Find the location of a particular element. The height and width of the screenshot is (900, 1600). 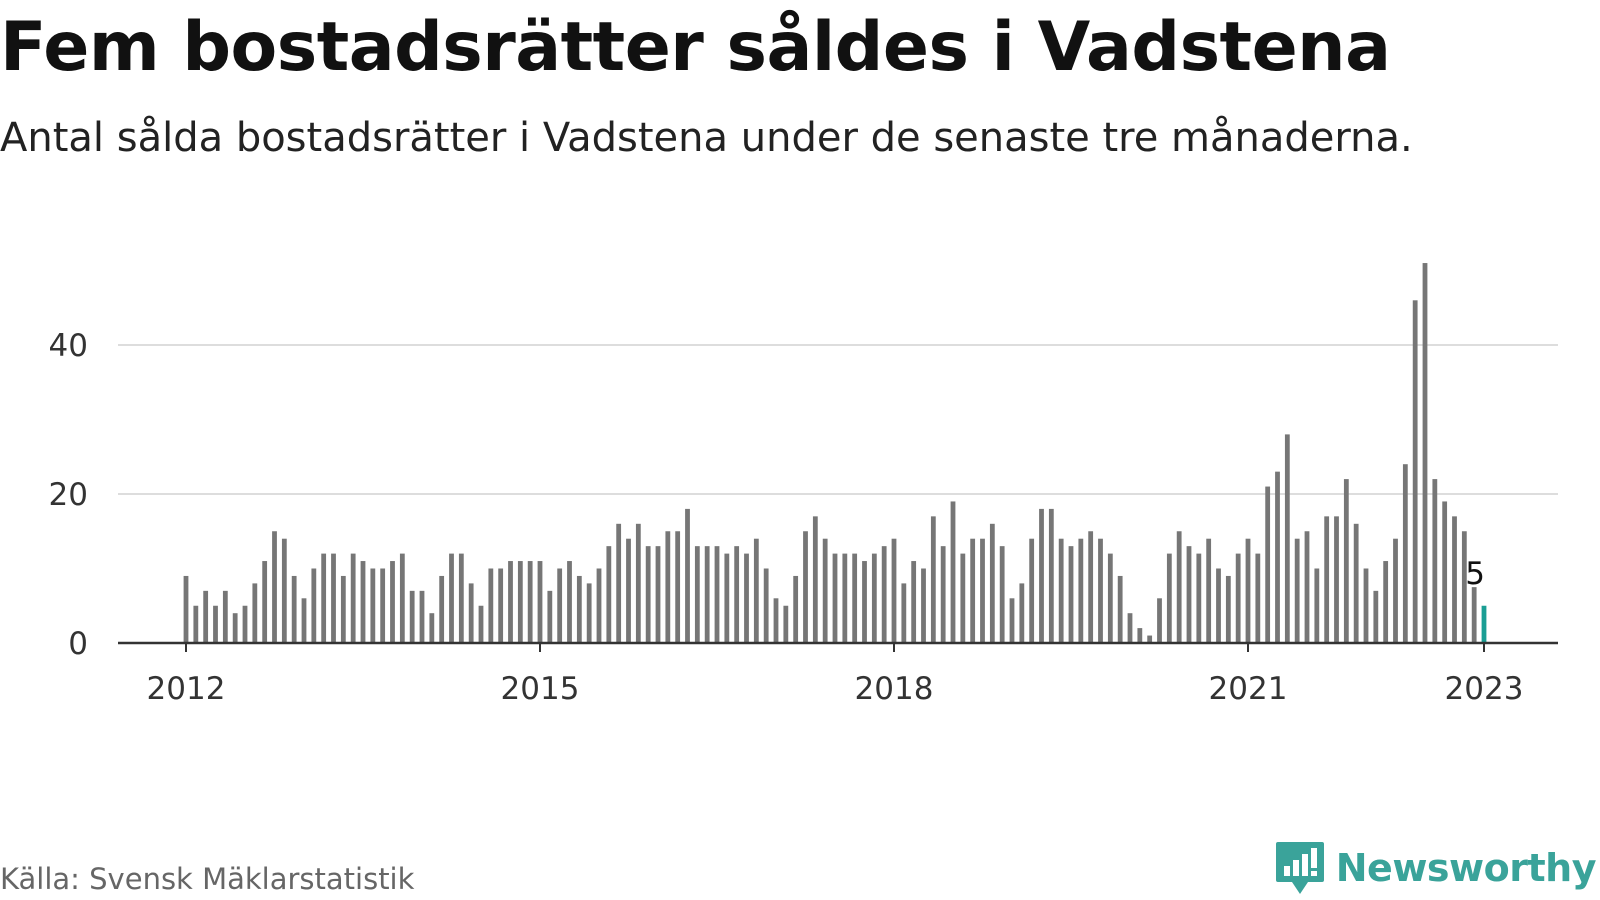

y-tick-label: 20 is located at coordinates (68, 495).